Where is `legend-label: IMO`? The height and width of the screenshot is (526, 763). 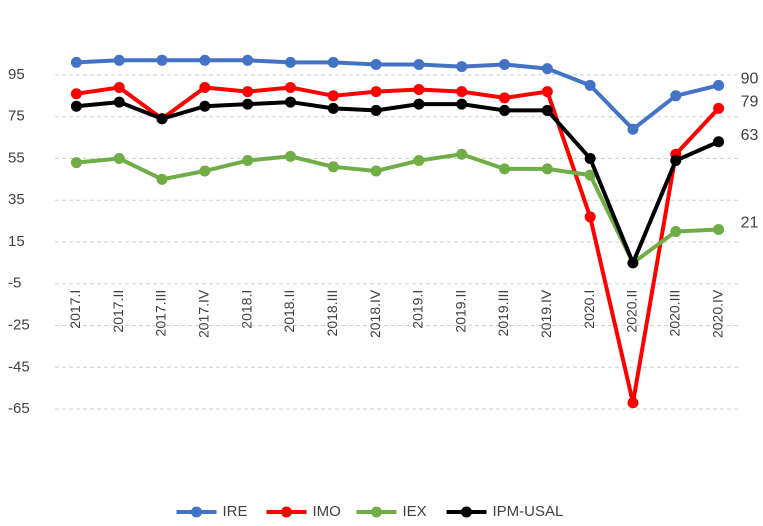 legend-label: IMO is located at coordinates (327, 511).